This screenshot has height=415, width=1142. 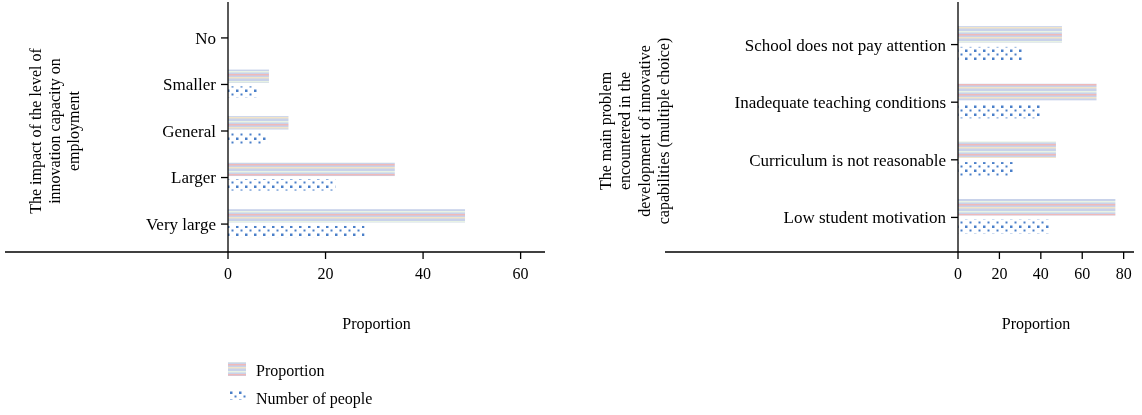 What do you see at coordinates (840, 103) in the screenshot?
I see `y-tick-label: Inadequate teaching conditions` at bounding box center [840, 103].